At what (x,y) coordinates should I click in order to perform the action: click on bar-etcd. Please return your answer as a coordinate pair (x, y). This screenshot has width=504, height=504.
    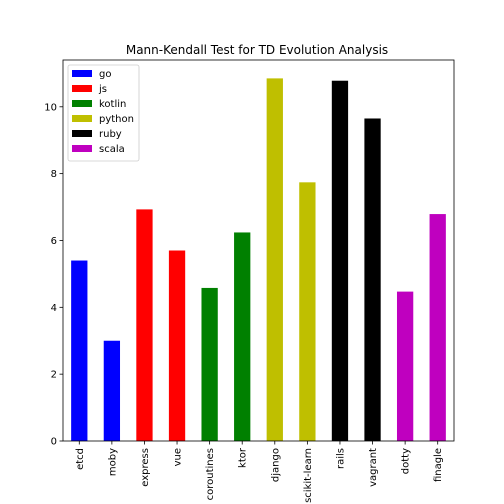
    Looking at the image, I should click on (79, 350).